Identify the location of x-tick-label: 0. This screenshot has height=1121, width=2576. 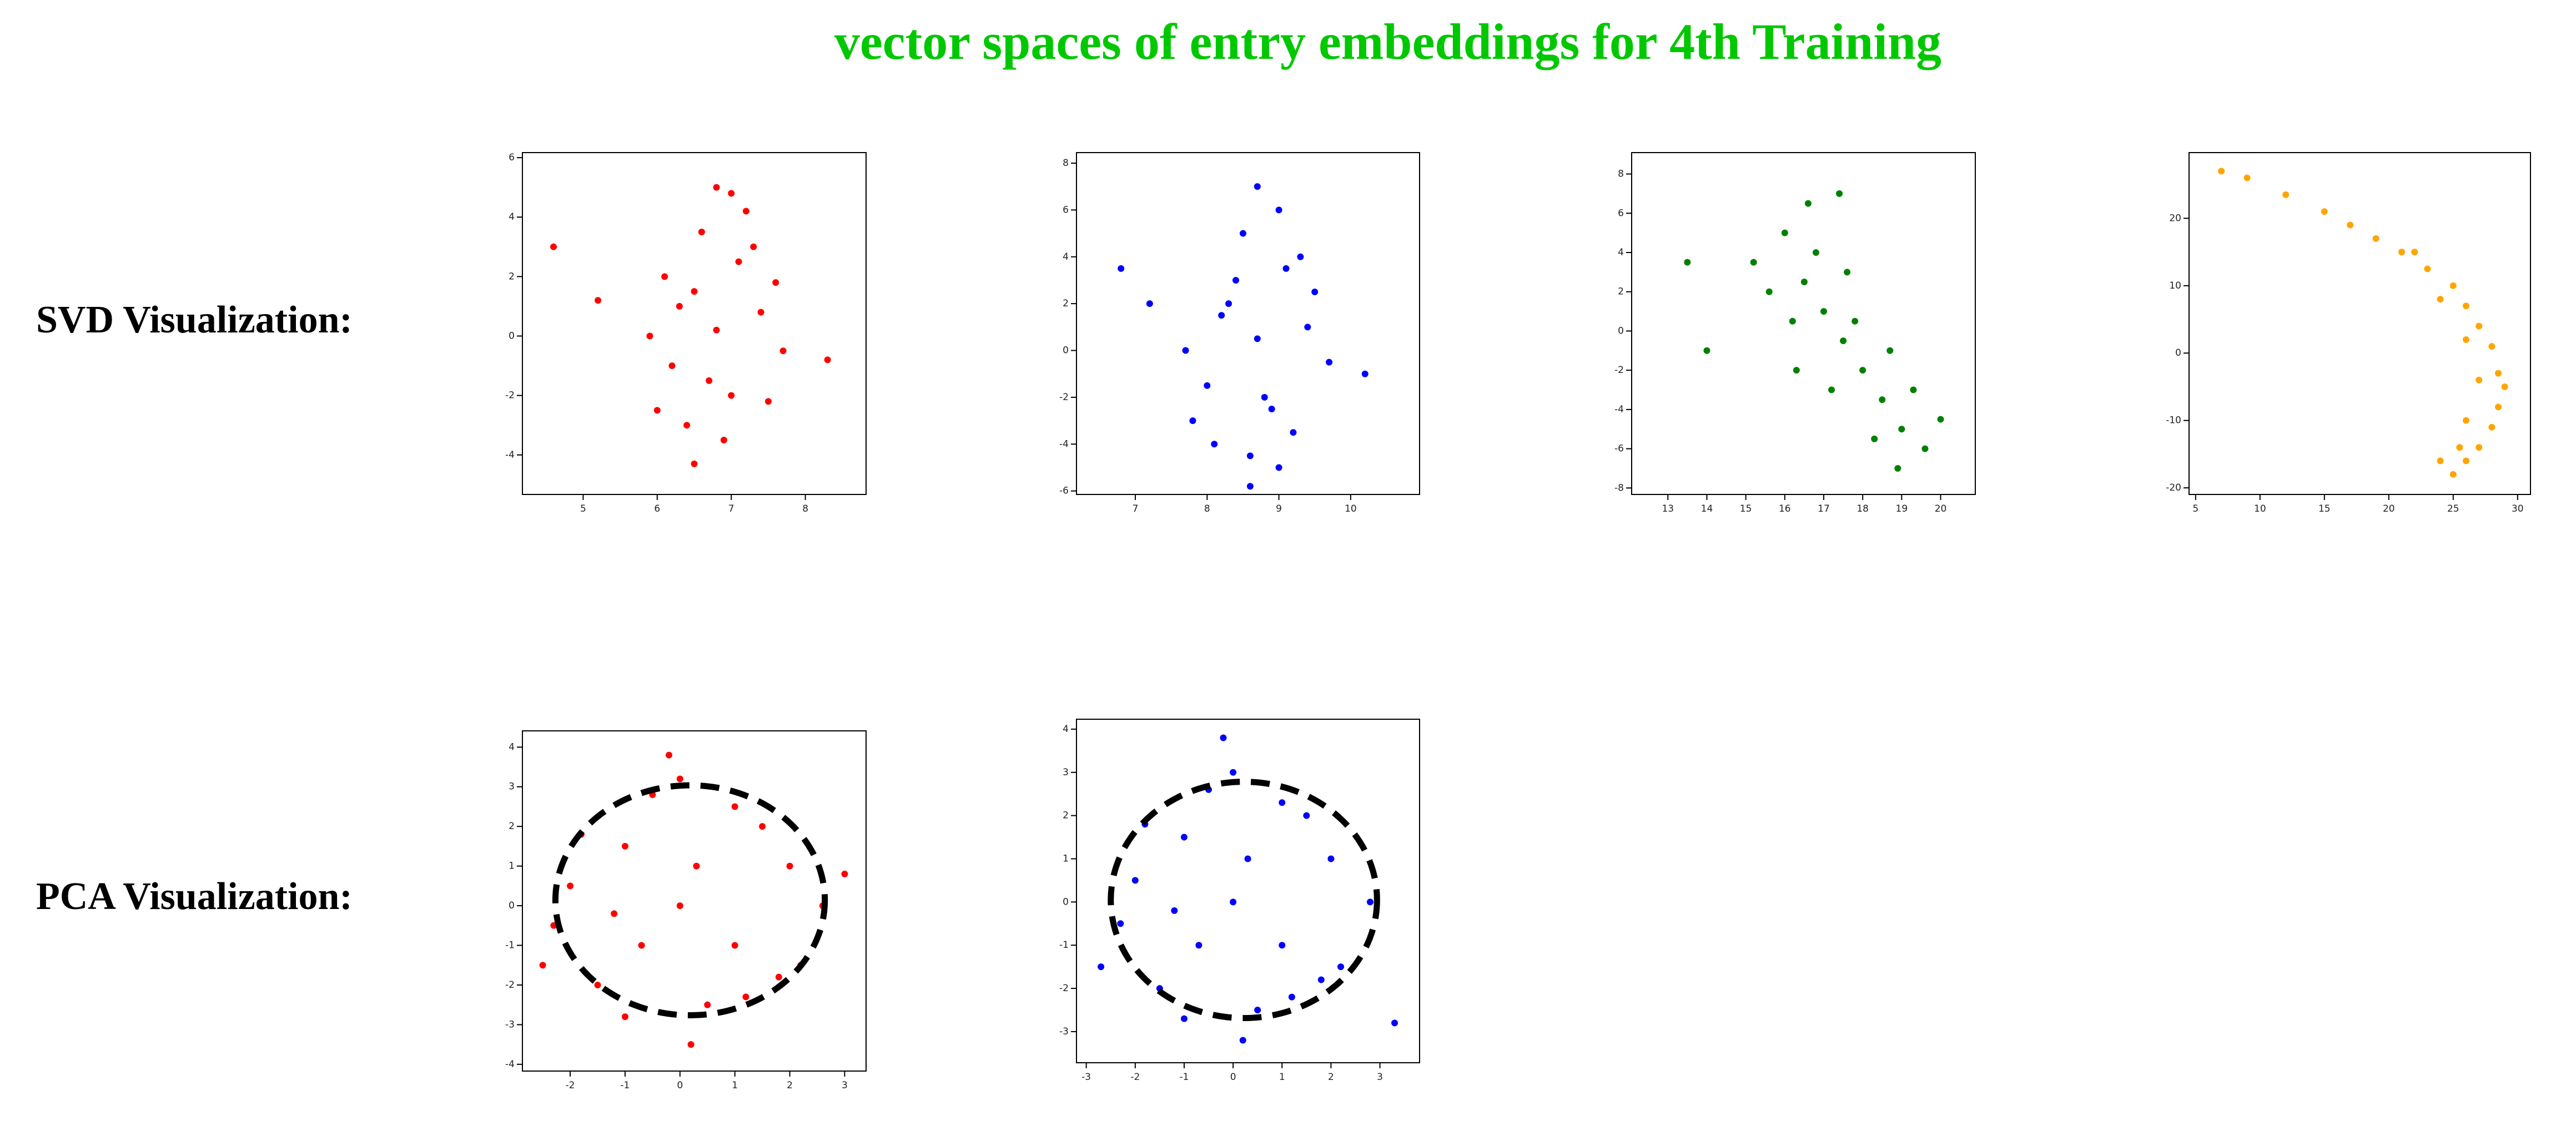
(680, 1086).